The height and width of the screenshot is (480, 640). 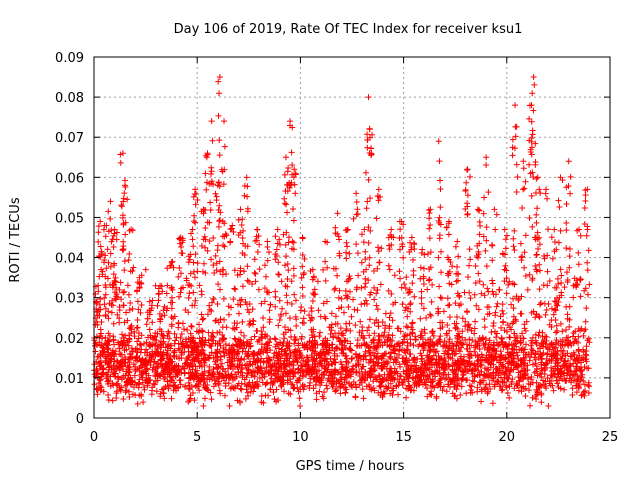 I want to click on y-tick-label: 0, so click(x=80, y=419).